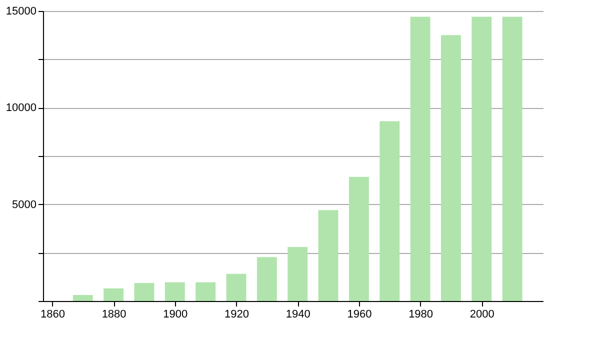 The width and height of the screenshot is (600, 350). I want to click on y-tick-label: 5000, so click(24, 204).